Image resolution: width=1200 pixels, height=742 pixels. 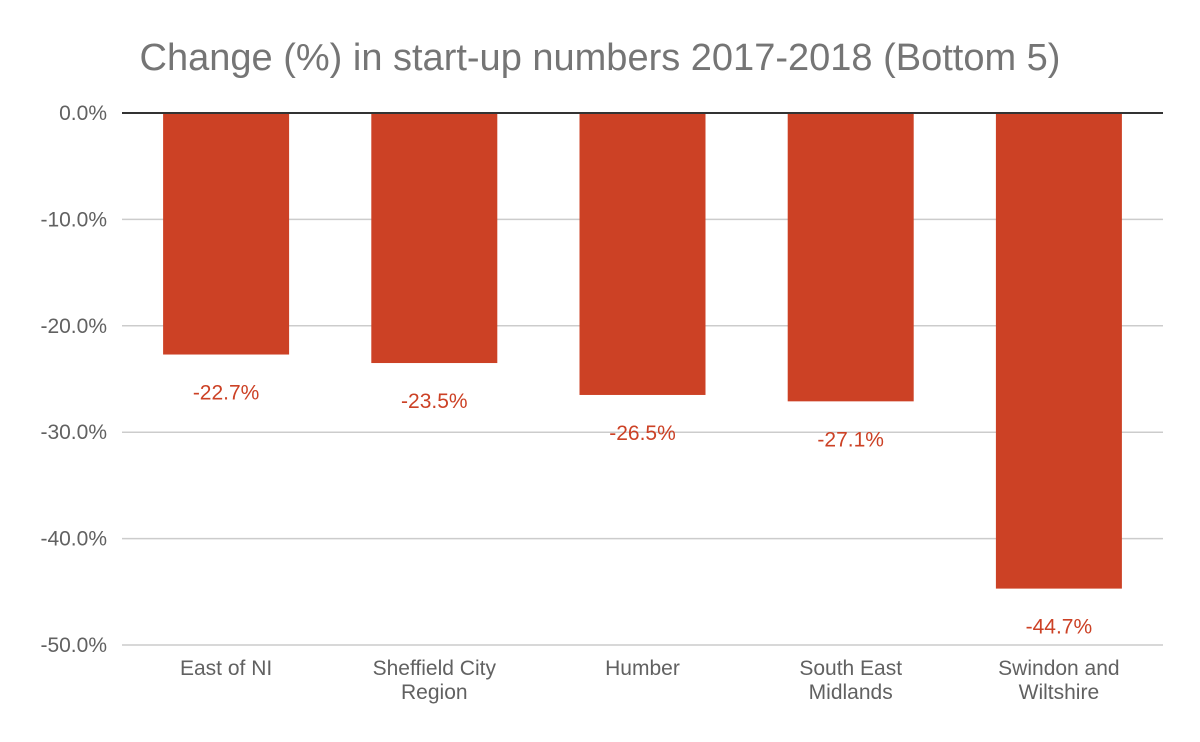 What do you see at coordinates (73, 645) in the screenshot?
I see `y-tick-label: -50.0%` at bounding box center [73, 645].